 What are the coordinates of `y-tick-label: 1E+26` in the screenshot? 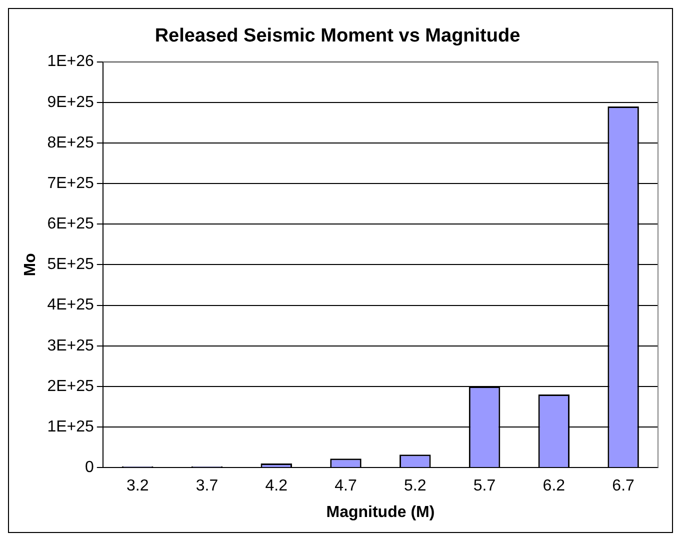 It's located at (70, 61).